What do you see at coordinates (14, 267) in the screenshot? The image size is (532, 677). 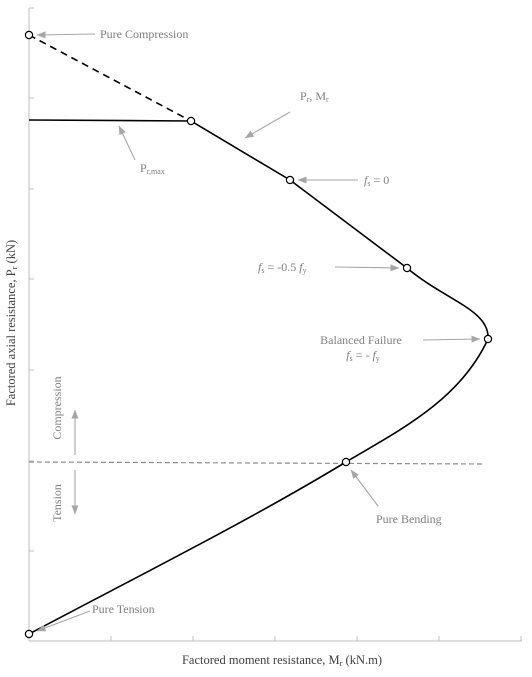 I see `y-axis-title-sub: r` at bounding box center [14, 267].